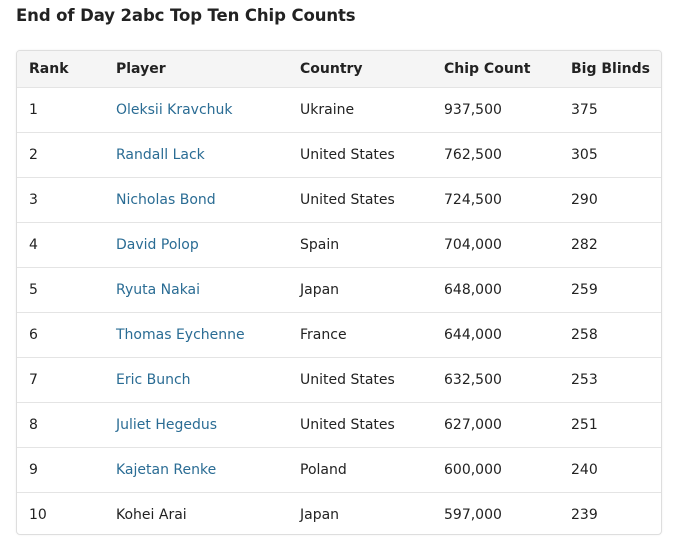 This screenshot has height=551, width=678. Describe the element at coordinates (157, 244) in the screenshot. I see `player-link: David Polop` at that location.